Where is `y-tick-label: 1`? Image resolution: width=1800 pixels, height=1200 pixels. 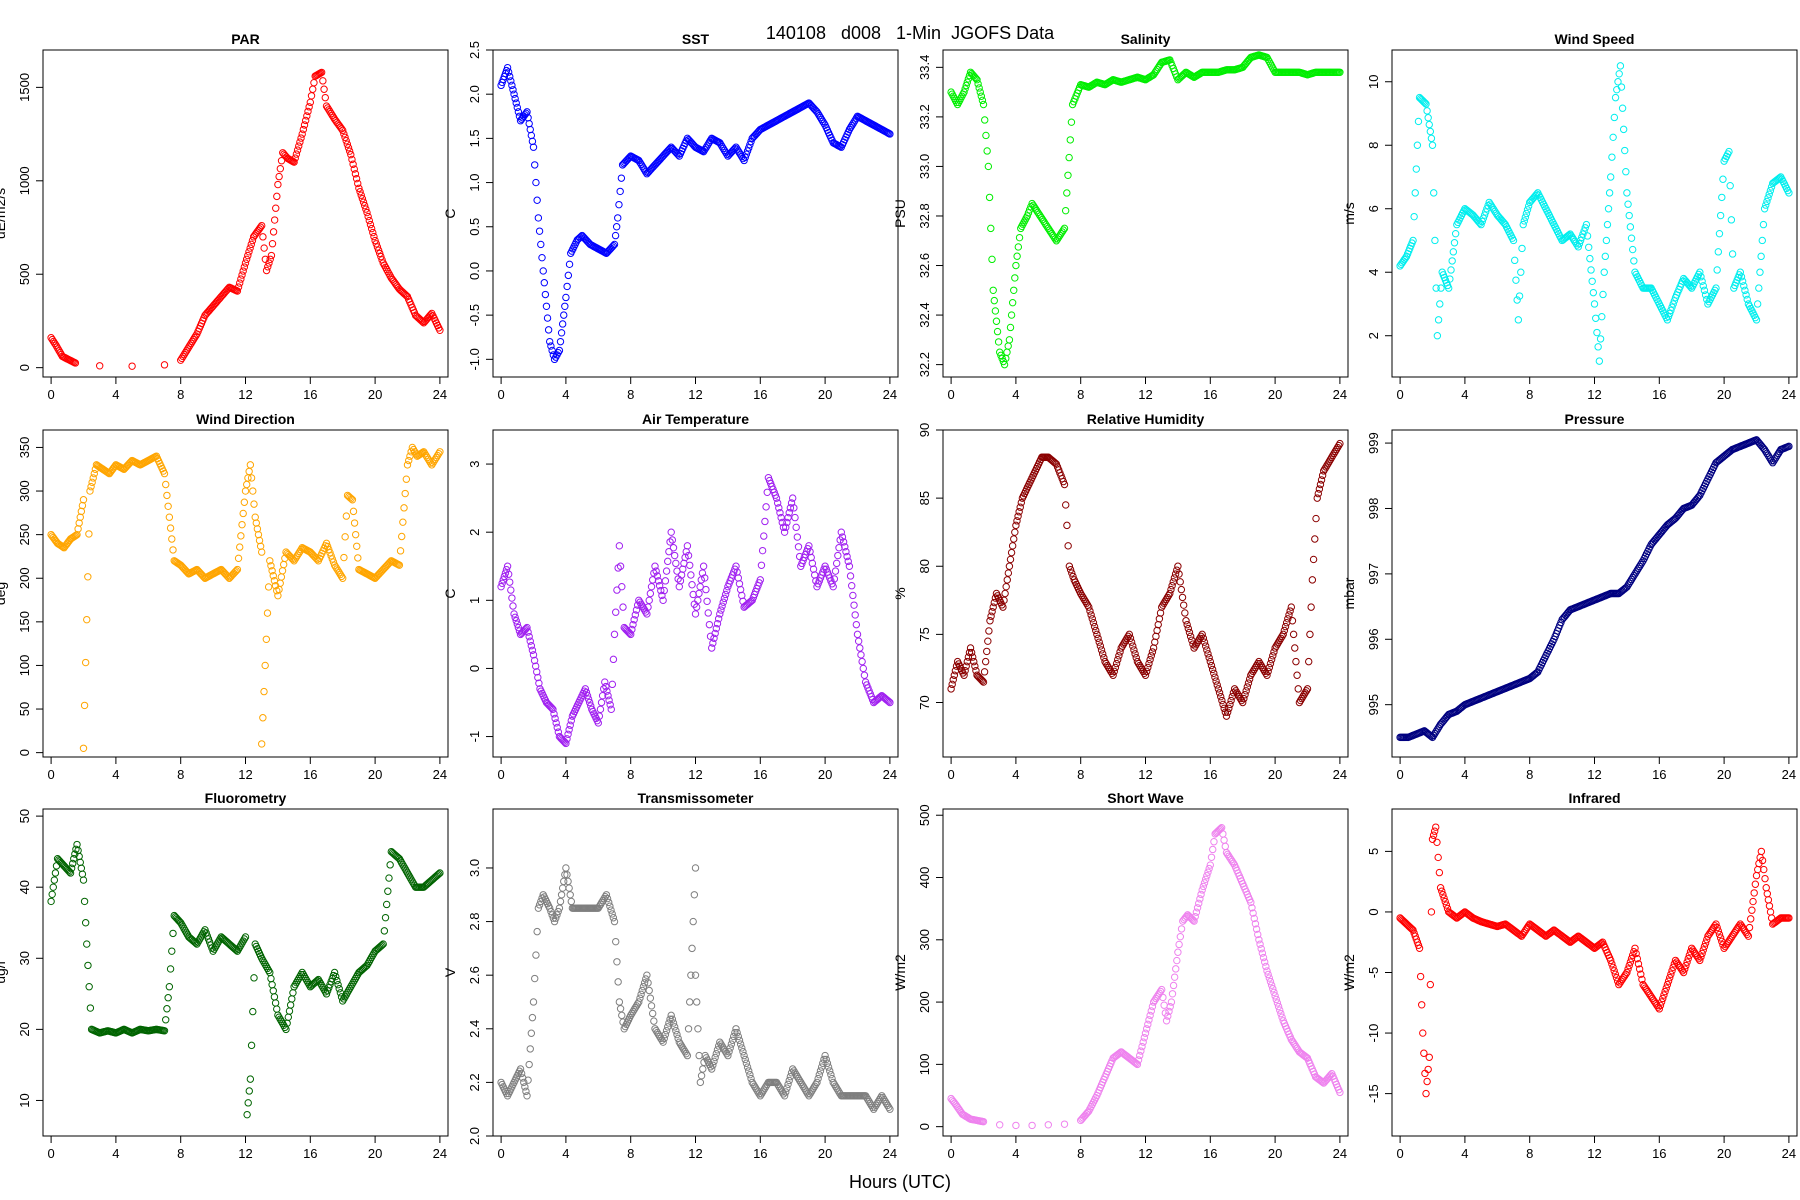
y-tick-label: 1 is located at coordinates (474, 600).